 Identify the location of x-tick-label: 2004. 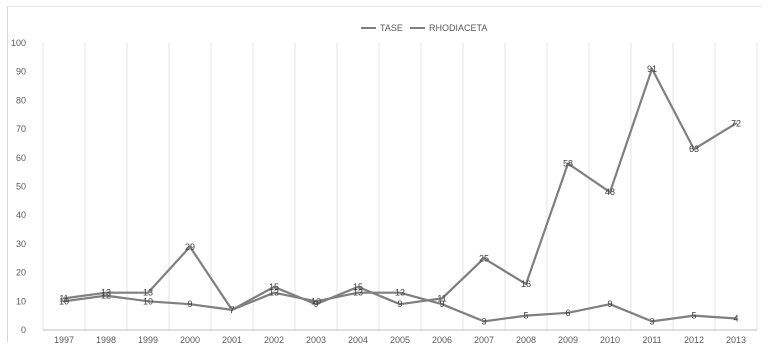
(358, 340).